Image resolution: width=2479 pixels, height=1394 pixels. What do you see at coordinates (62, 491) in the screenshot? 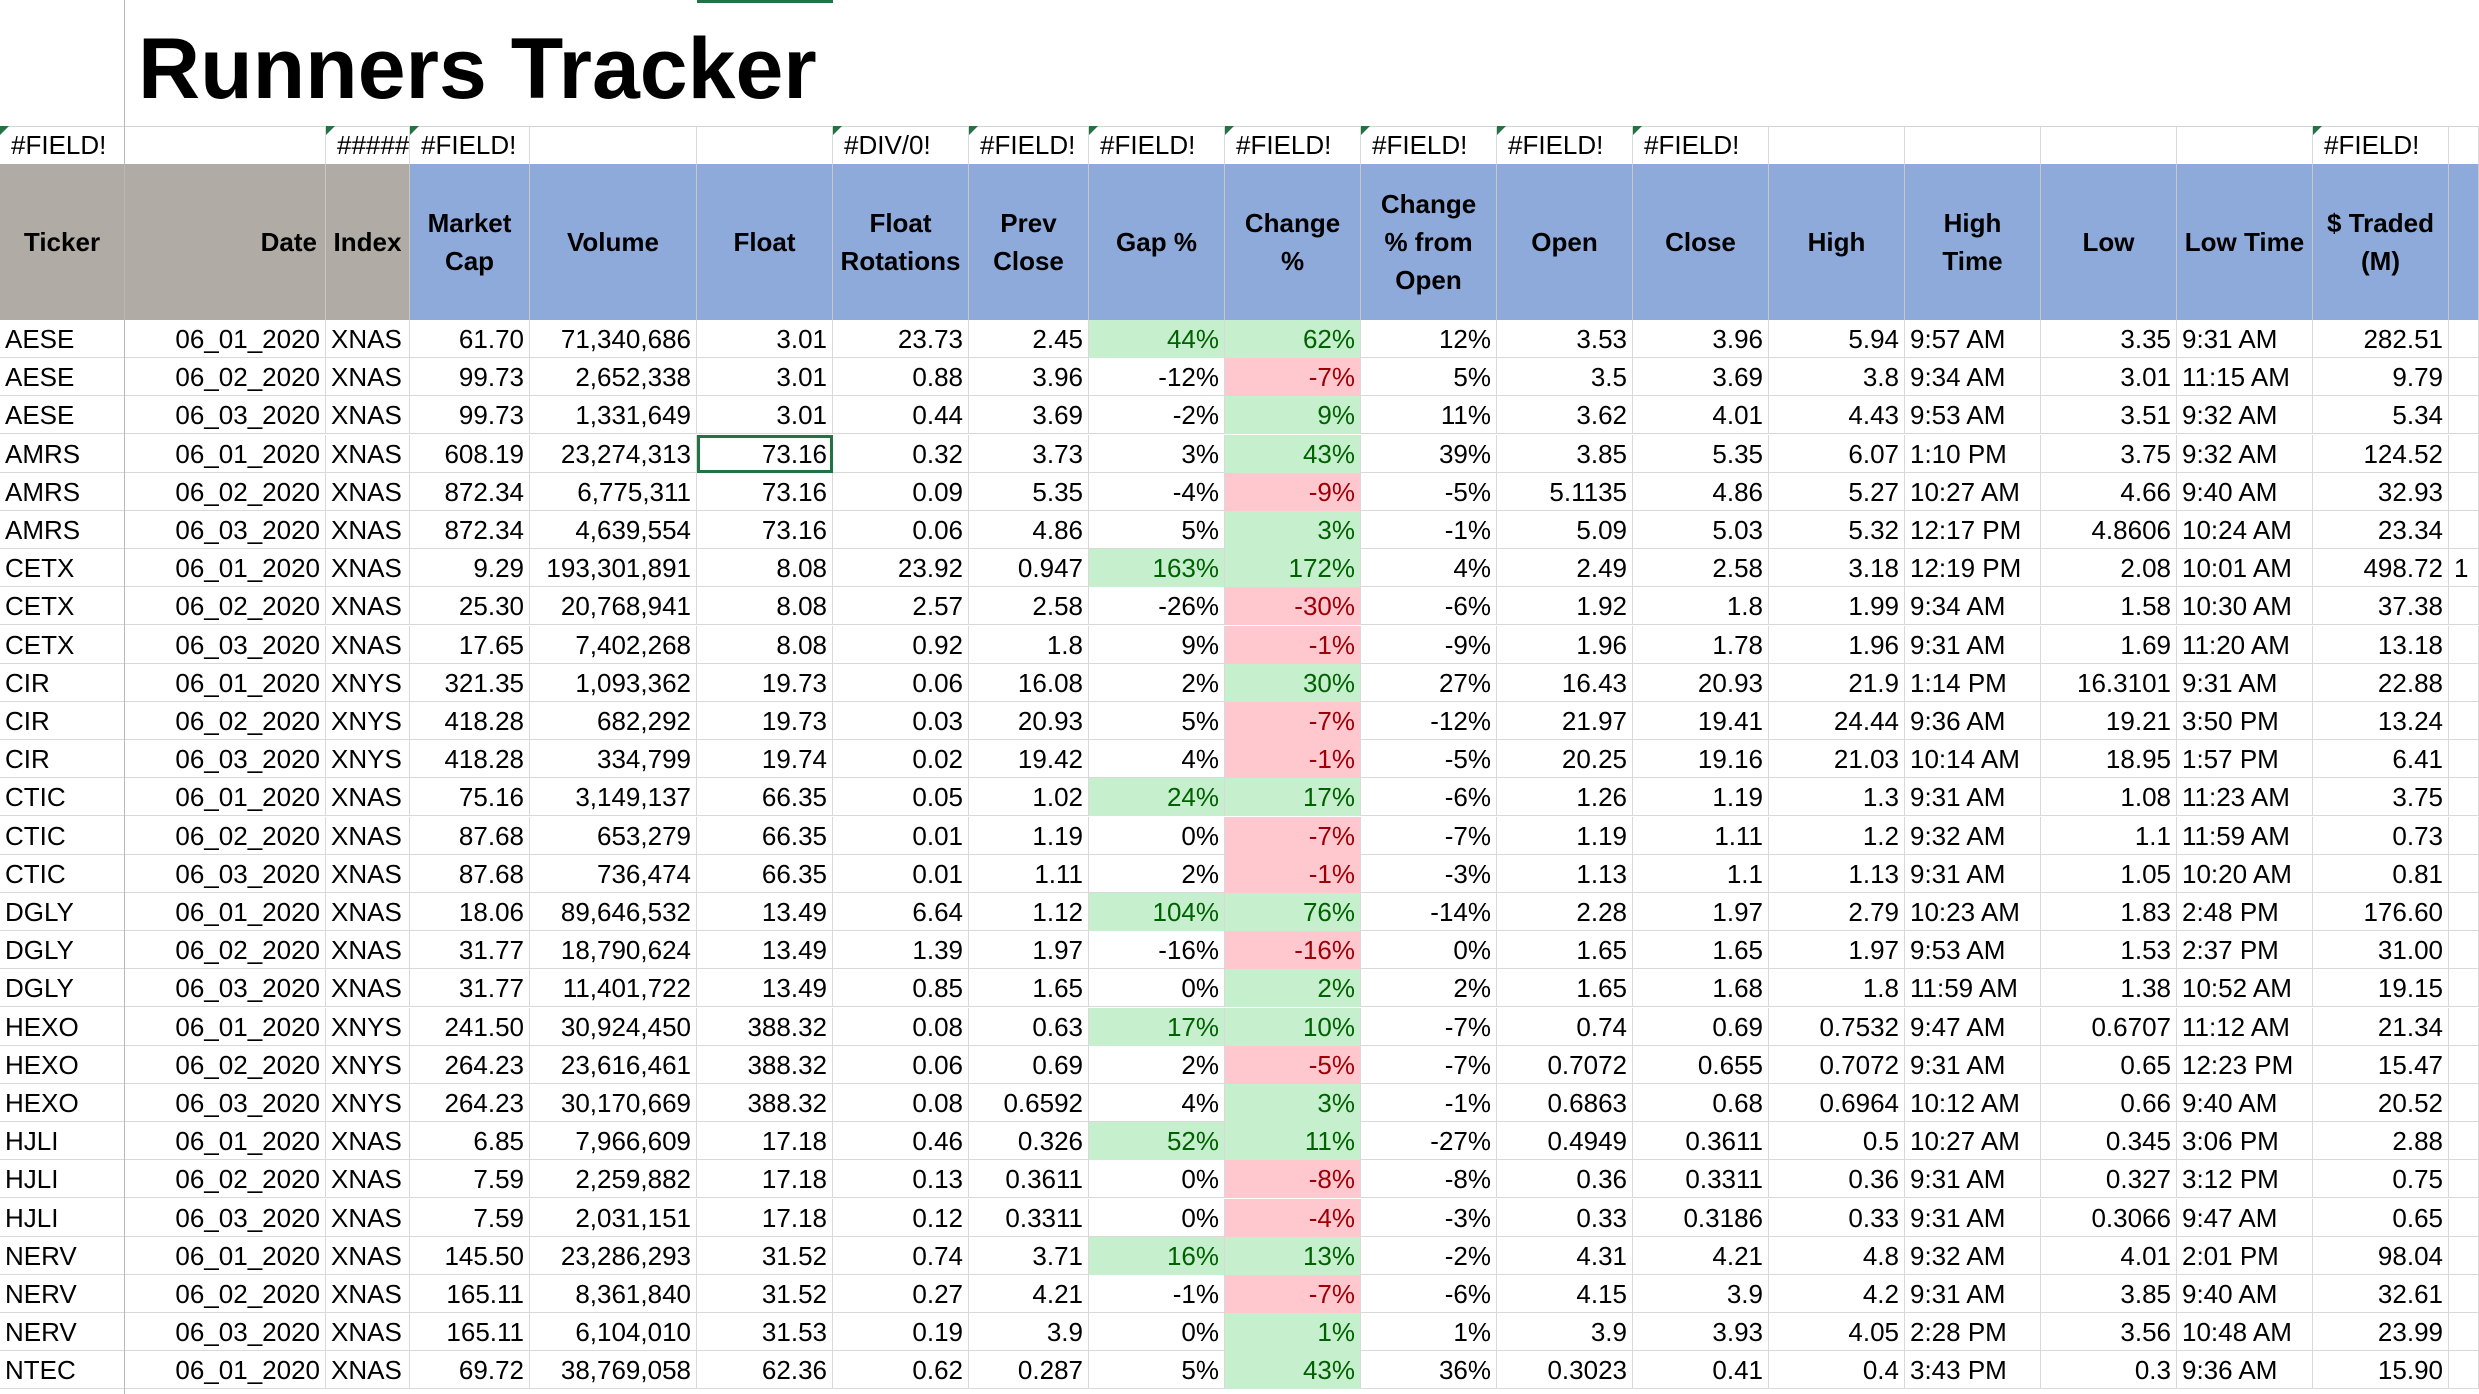
I see `cell-ticker: AMRS` at bounding box center [62, 491].